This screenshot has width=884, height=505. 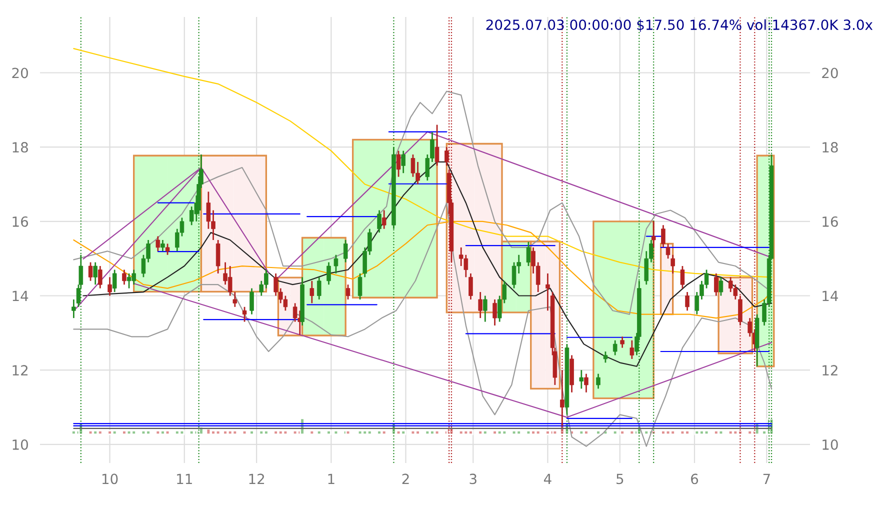 What do you see at coordinates (620, 479) in the screenshot?
I see `x-tick-label: 5` at bounding box center [620, 479].